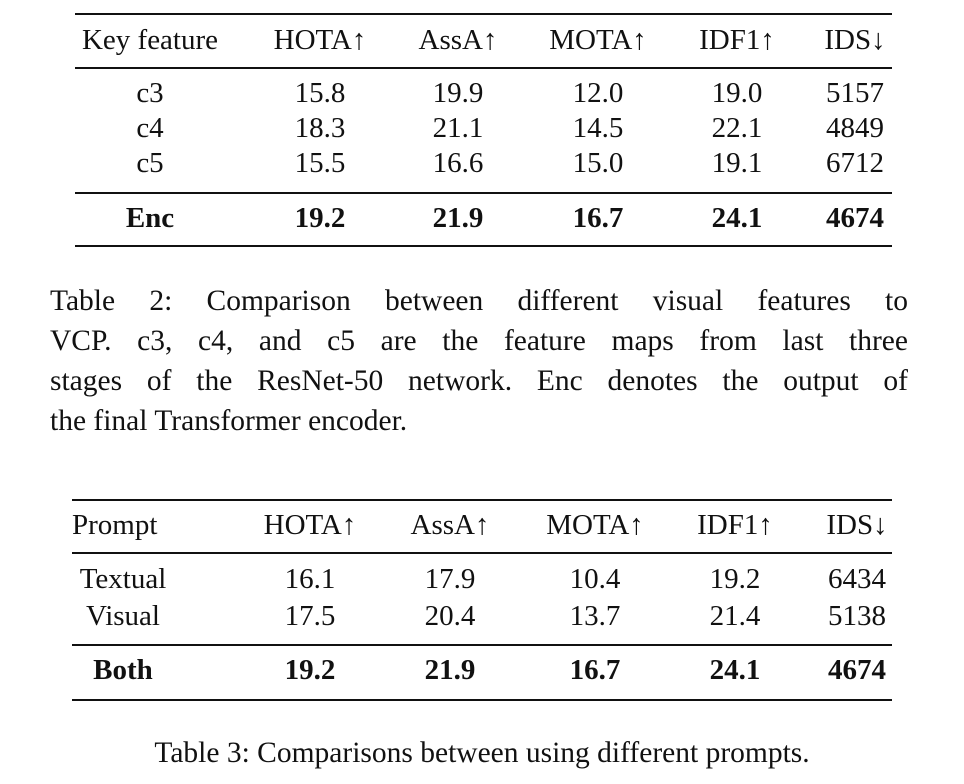  Describe the element at coordinates (598, 93) in the screenshot. I see `table-cell: 12.0` at that location.